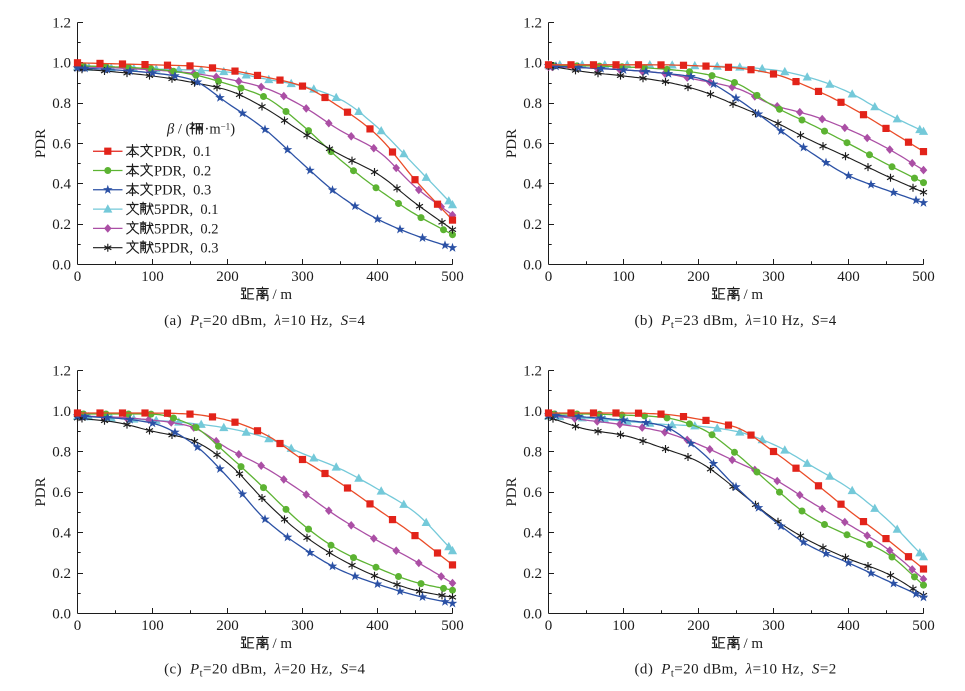 The height and width of the screenshot is (691, 965). Describe the element at coordinates (220, 129) in the screenshot. I see `svg-text: ·m−1)` at that location.